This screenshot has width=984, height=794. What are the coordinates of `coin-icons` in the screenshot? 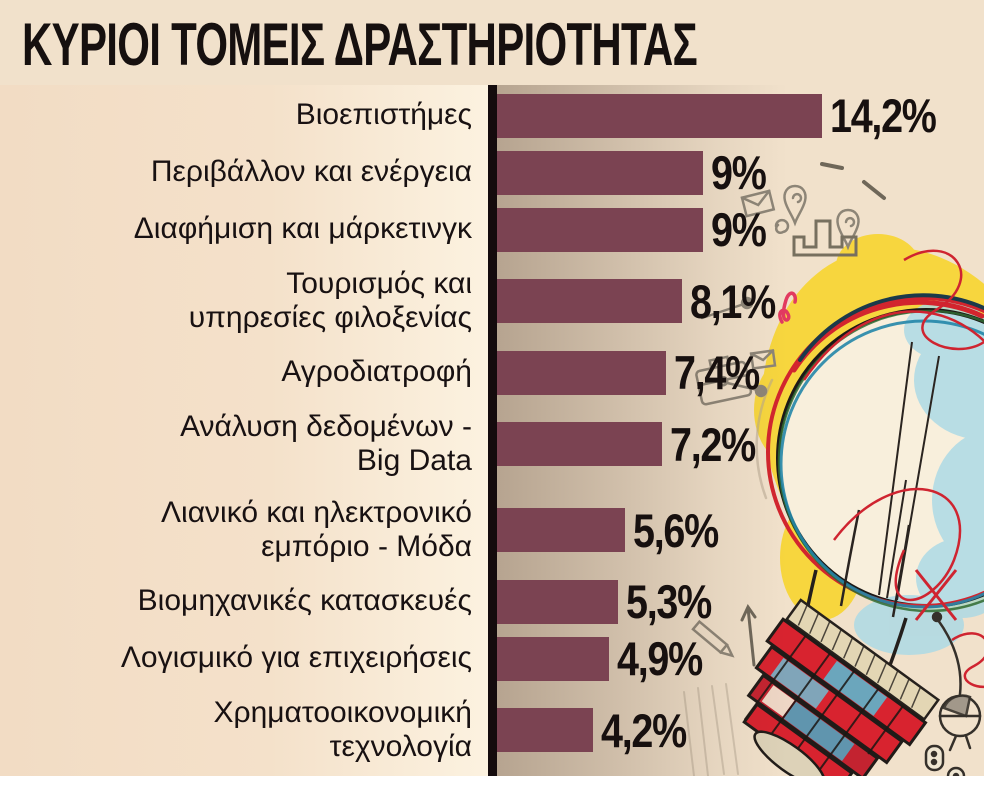 It's located at (945, 760).